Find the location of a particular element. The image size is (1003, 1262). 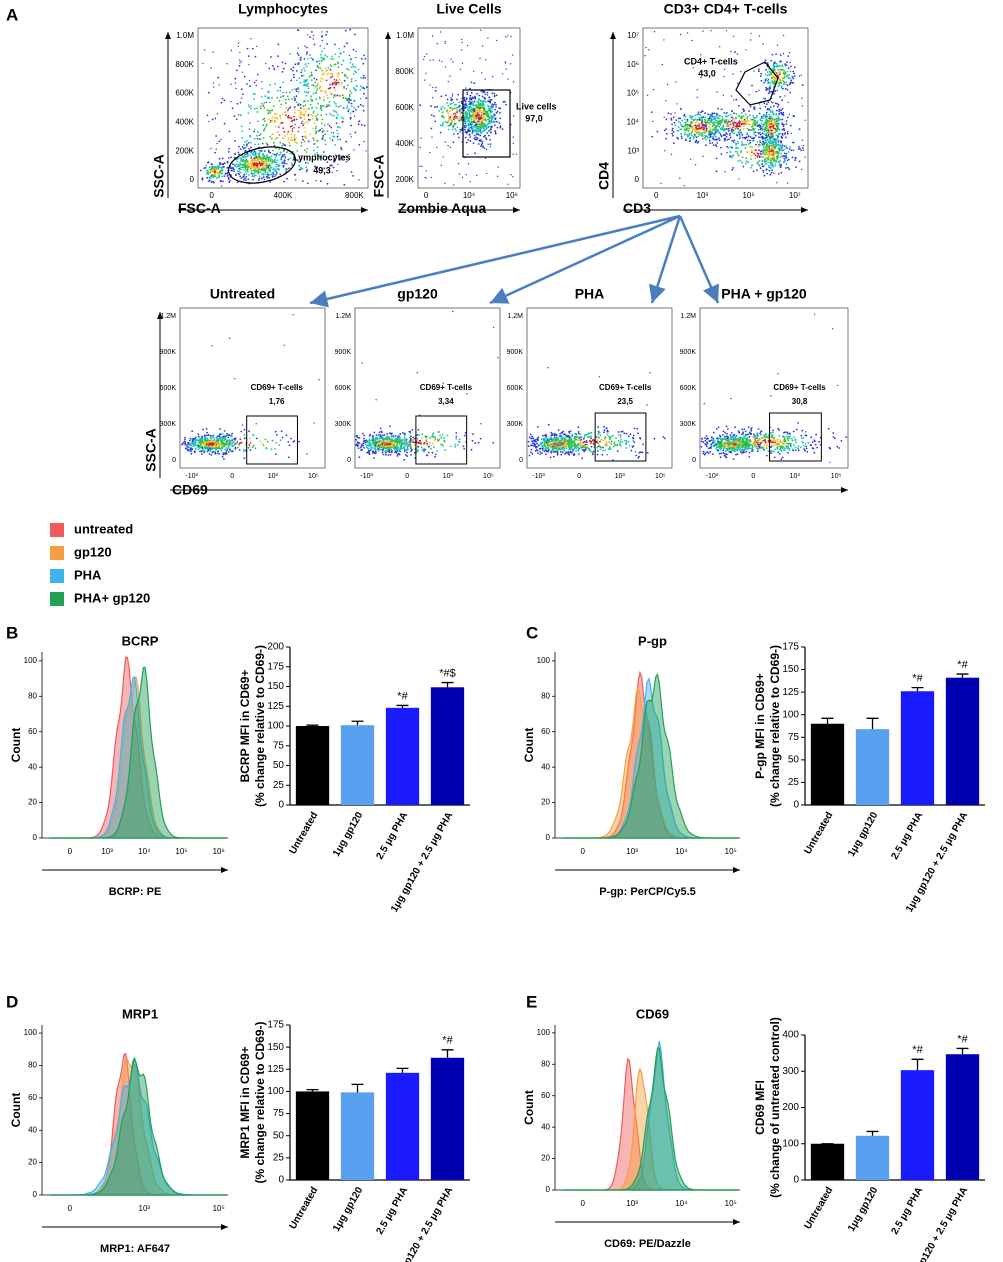

x-axis-label: FSC-A is located at coordinates (199, 208).